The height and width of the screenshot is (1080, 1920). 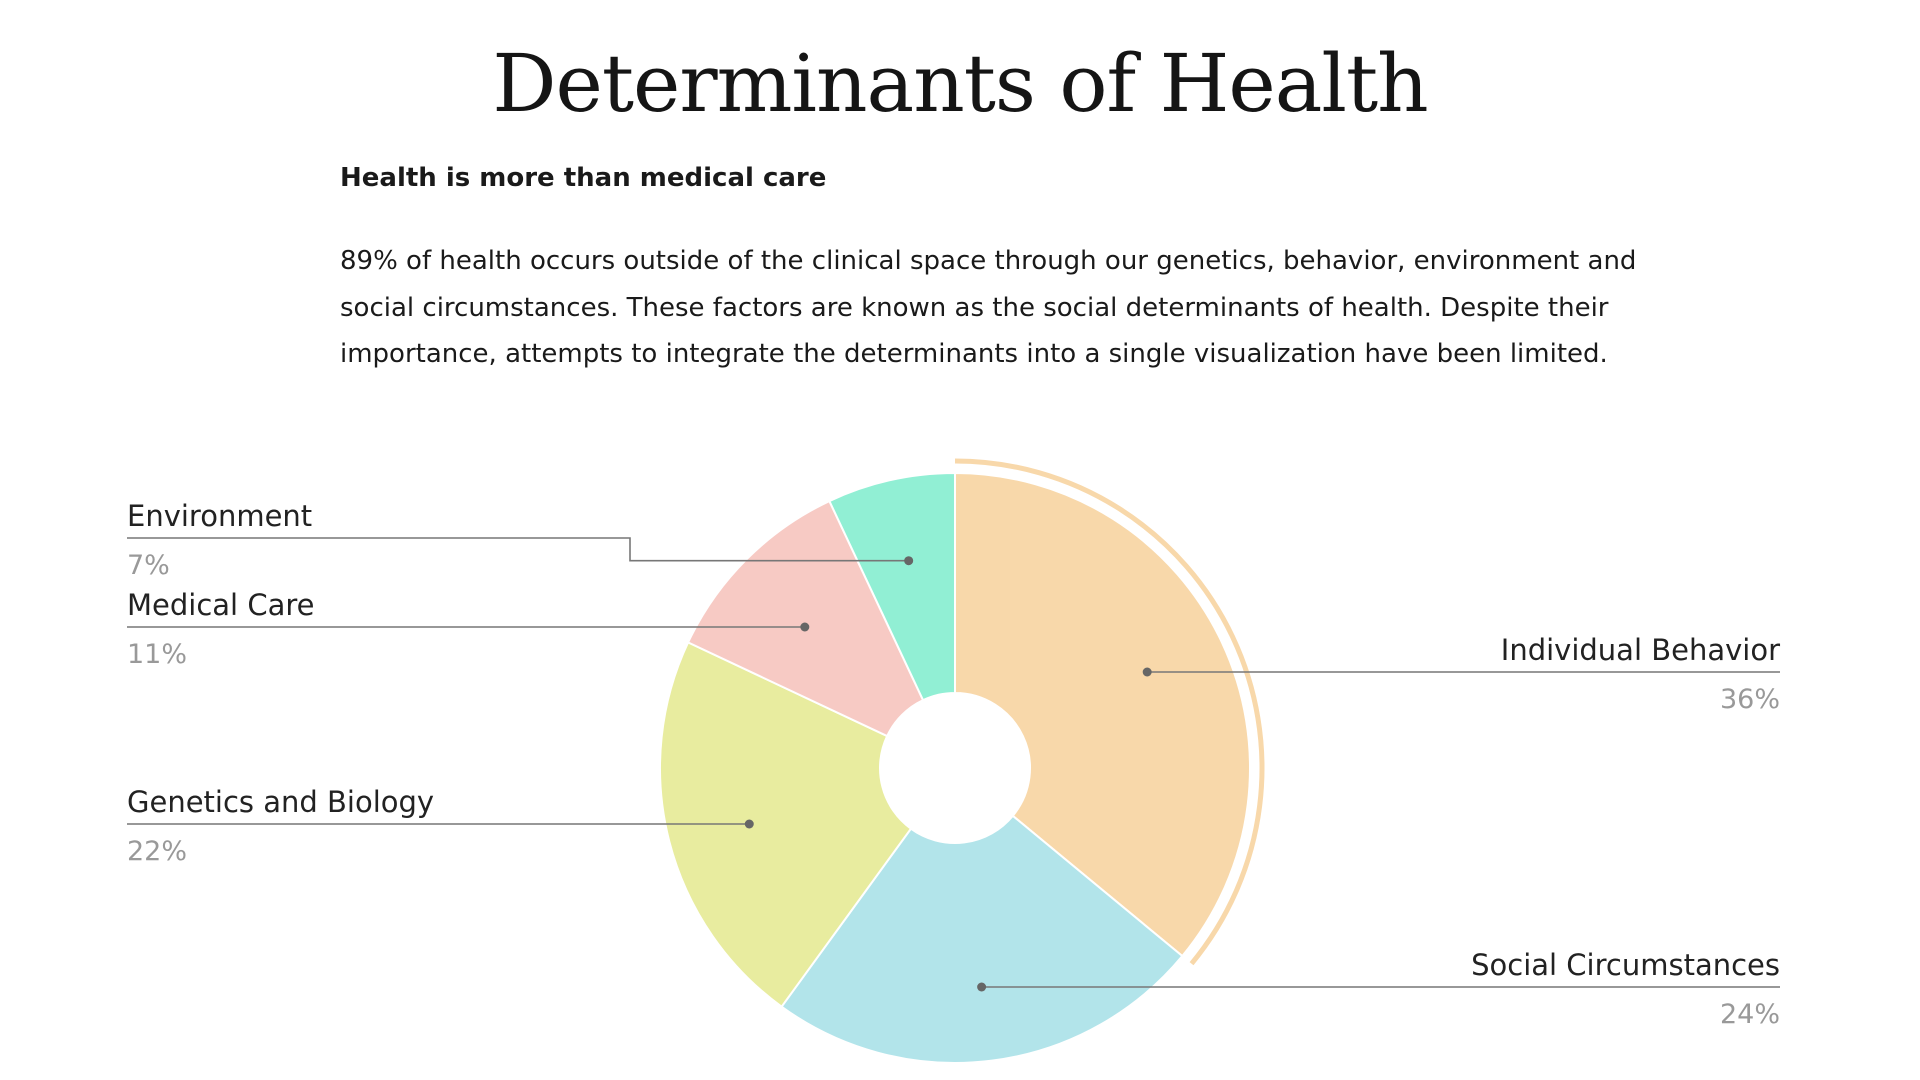 What do you see at coordinates (518, 549) in the screenshot?
I see `leader-line-environment` at bounding box center [518, 549].